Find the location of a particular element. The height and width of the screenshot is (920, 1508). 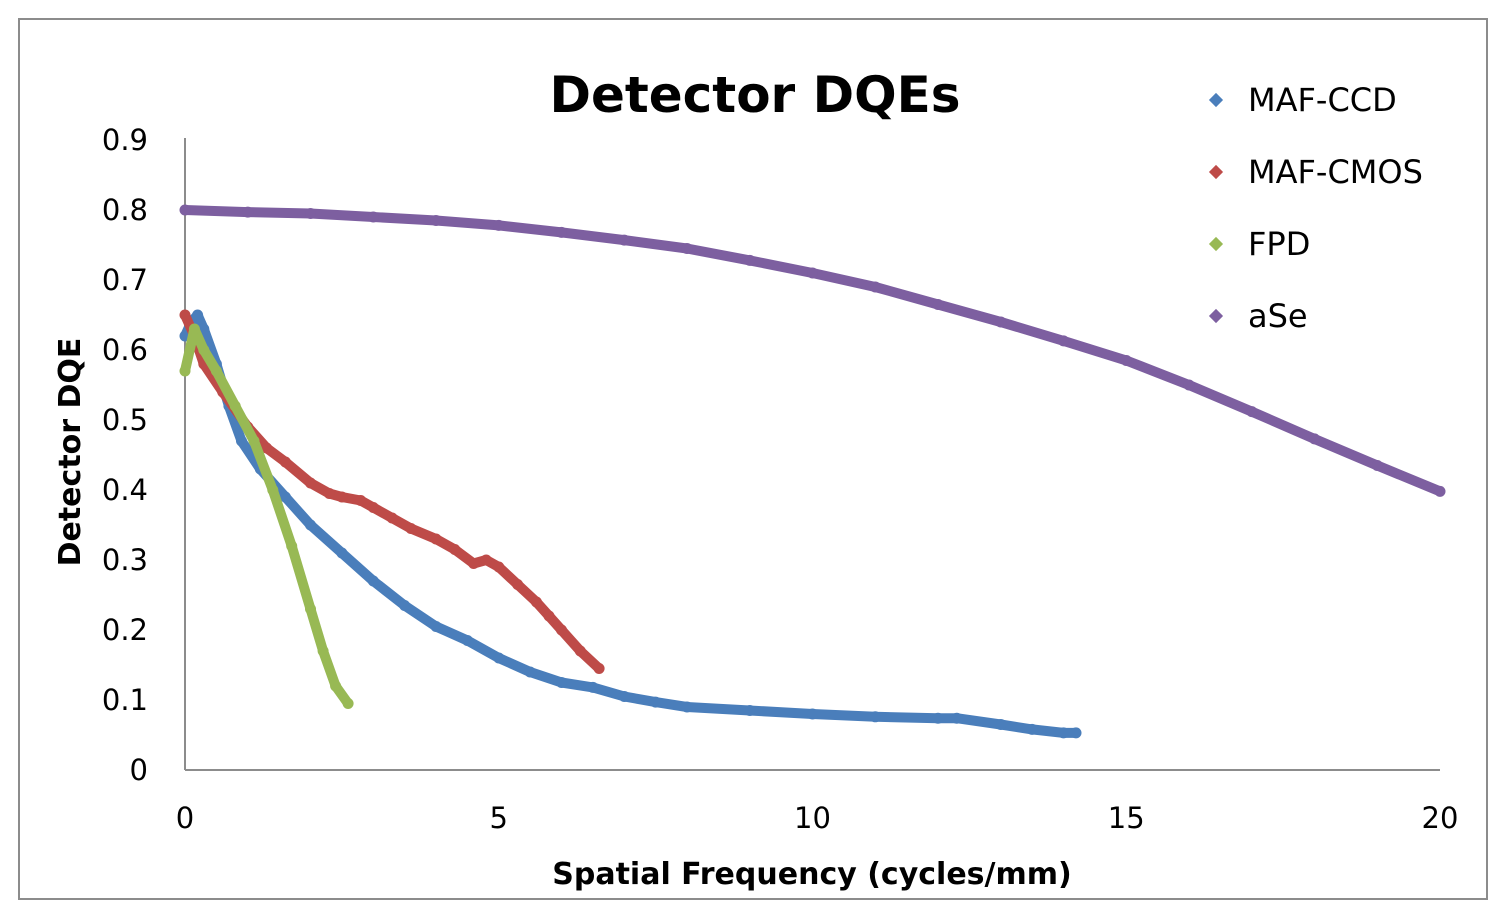

x-axis-title: Spatial Frequency (cycles/mm) is located at coordinates (811, 874).